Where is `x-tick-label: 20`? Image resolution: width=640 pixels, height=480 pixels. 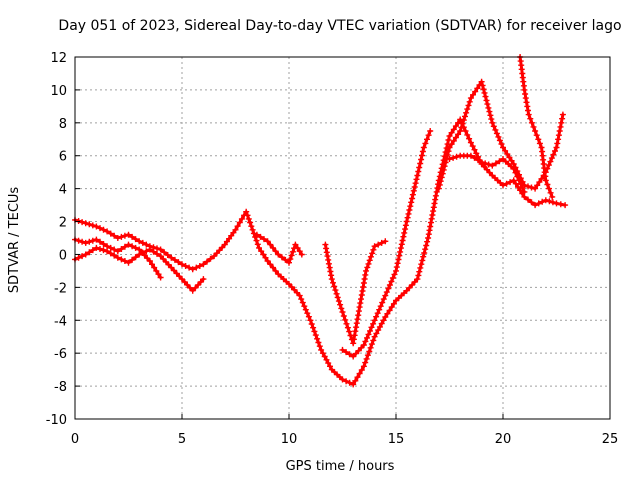 x-tick-label: 20 is located at coordinates (503, 439).